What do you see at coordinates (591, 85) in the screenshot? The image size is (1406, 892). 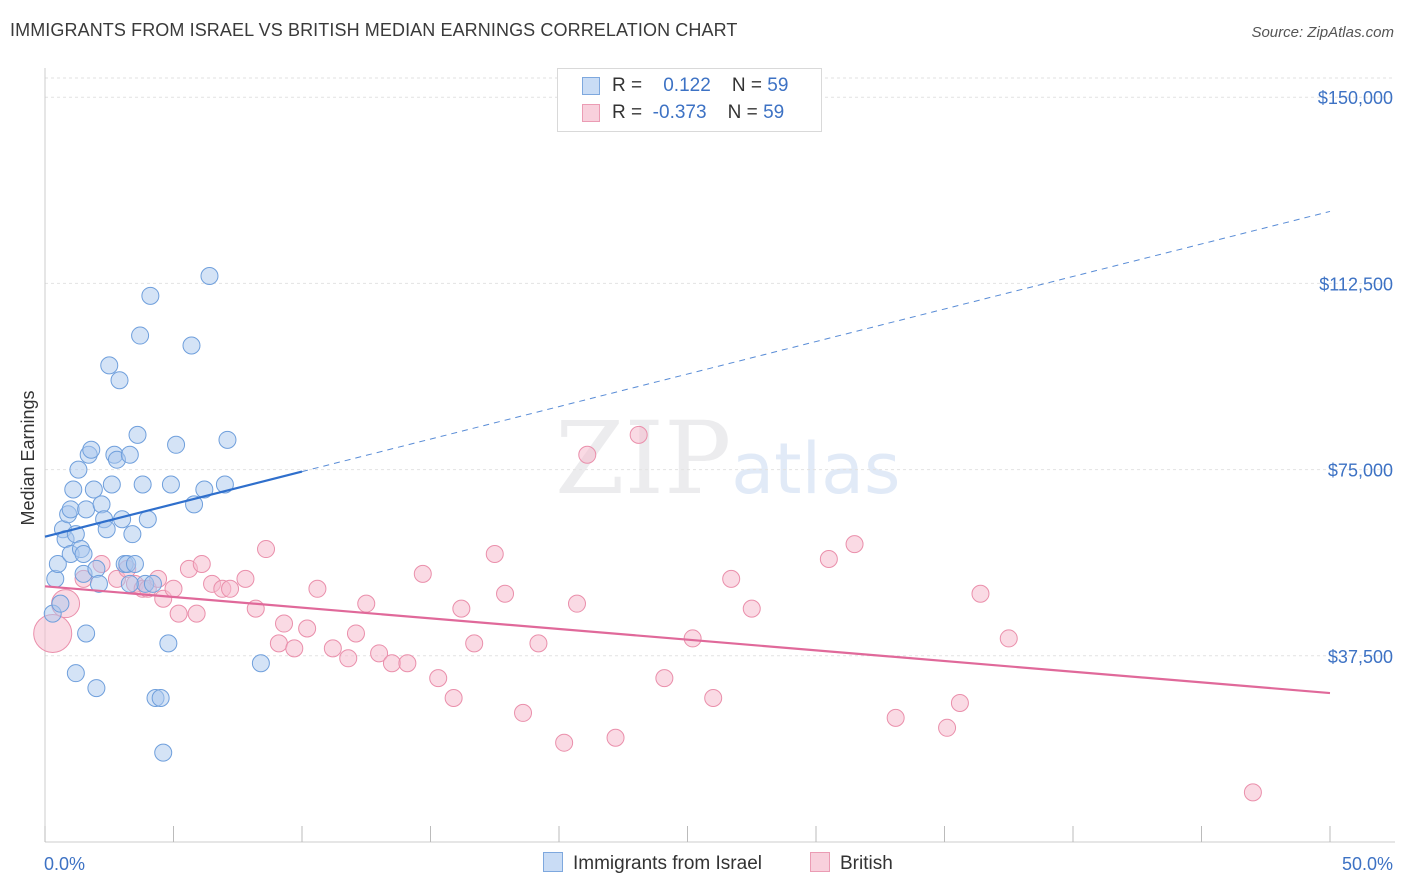 I see `legend-swatch-blue` at bounding box center [591, 85].